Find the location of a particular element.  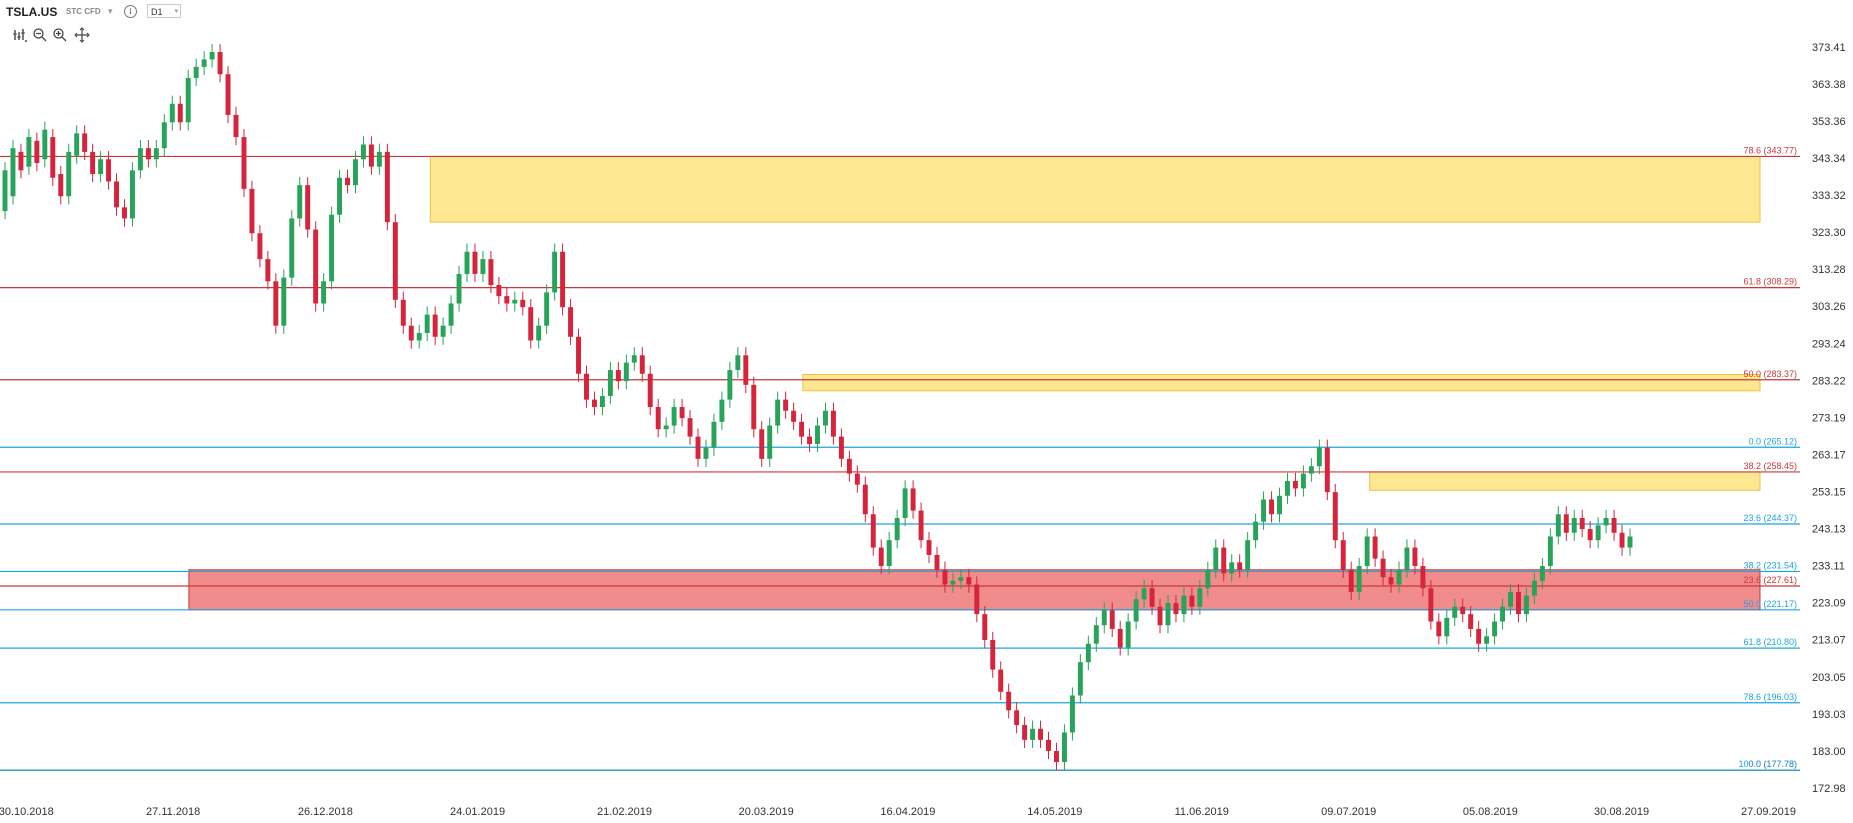

crosshair-icon is located at coordinates (82, 35).